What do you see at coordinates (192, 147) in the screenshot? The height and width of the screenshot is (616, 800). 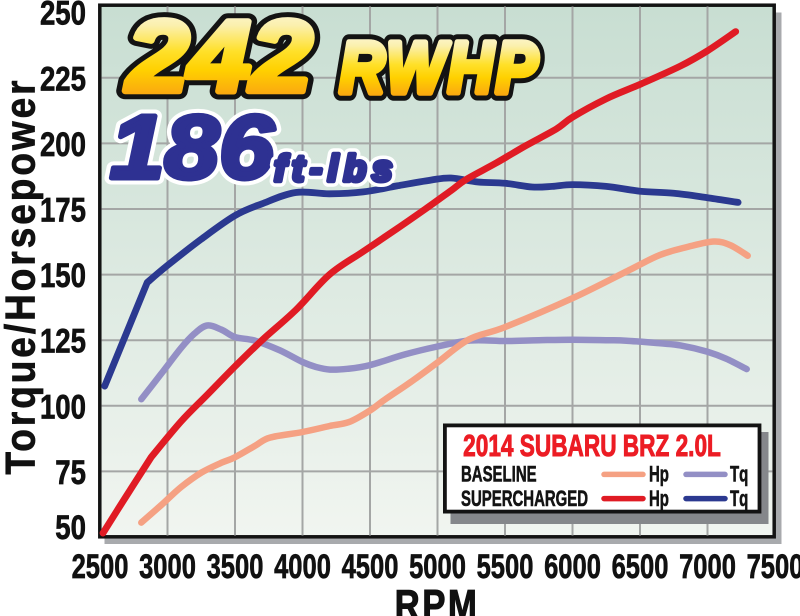 I see `svg-text: 186` at bounding box center [192, 147].